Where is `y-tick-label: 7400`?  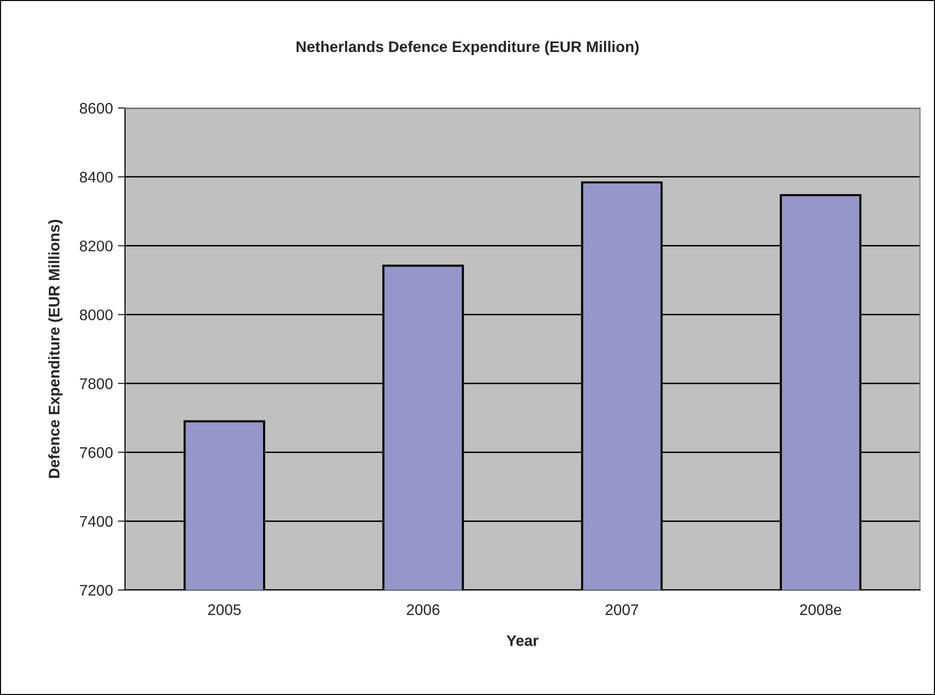
y-tick-label: 7400 is located at coordinates (96, 521).